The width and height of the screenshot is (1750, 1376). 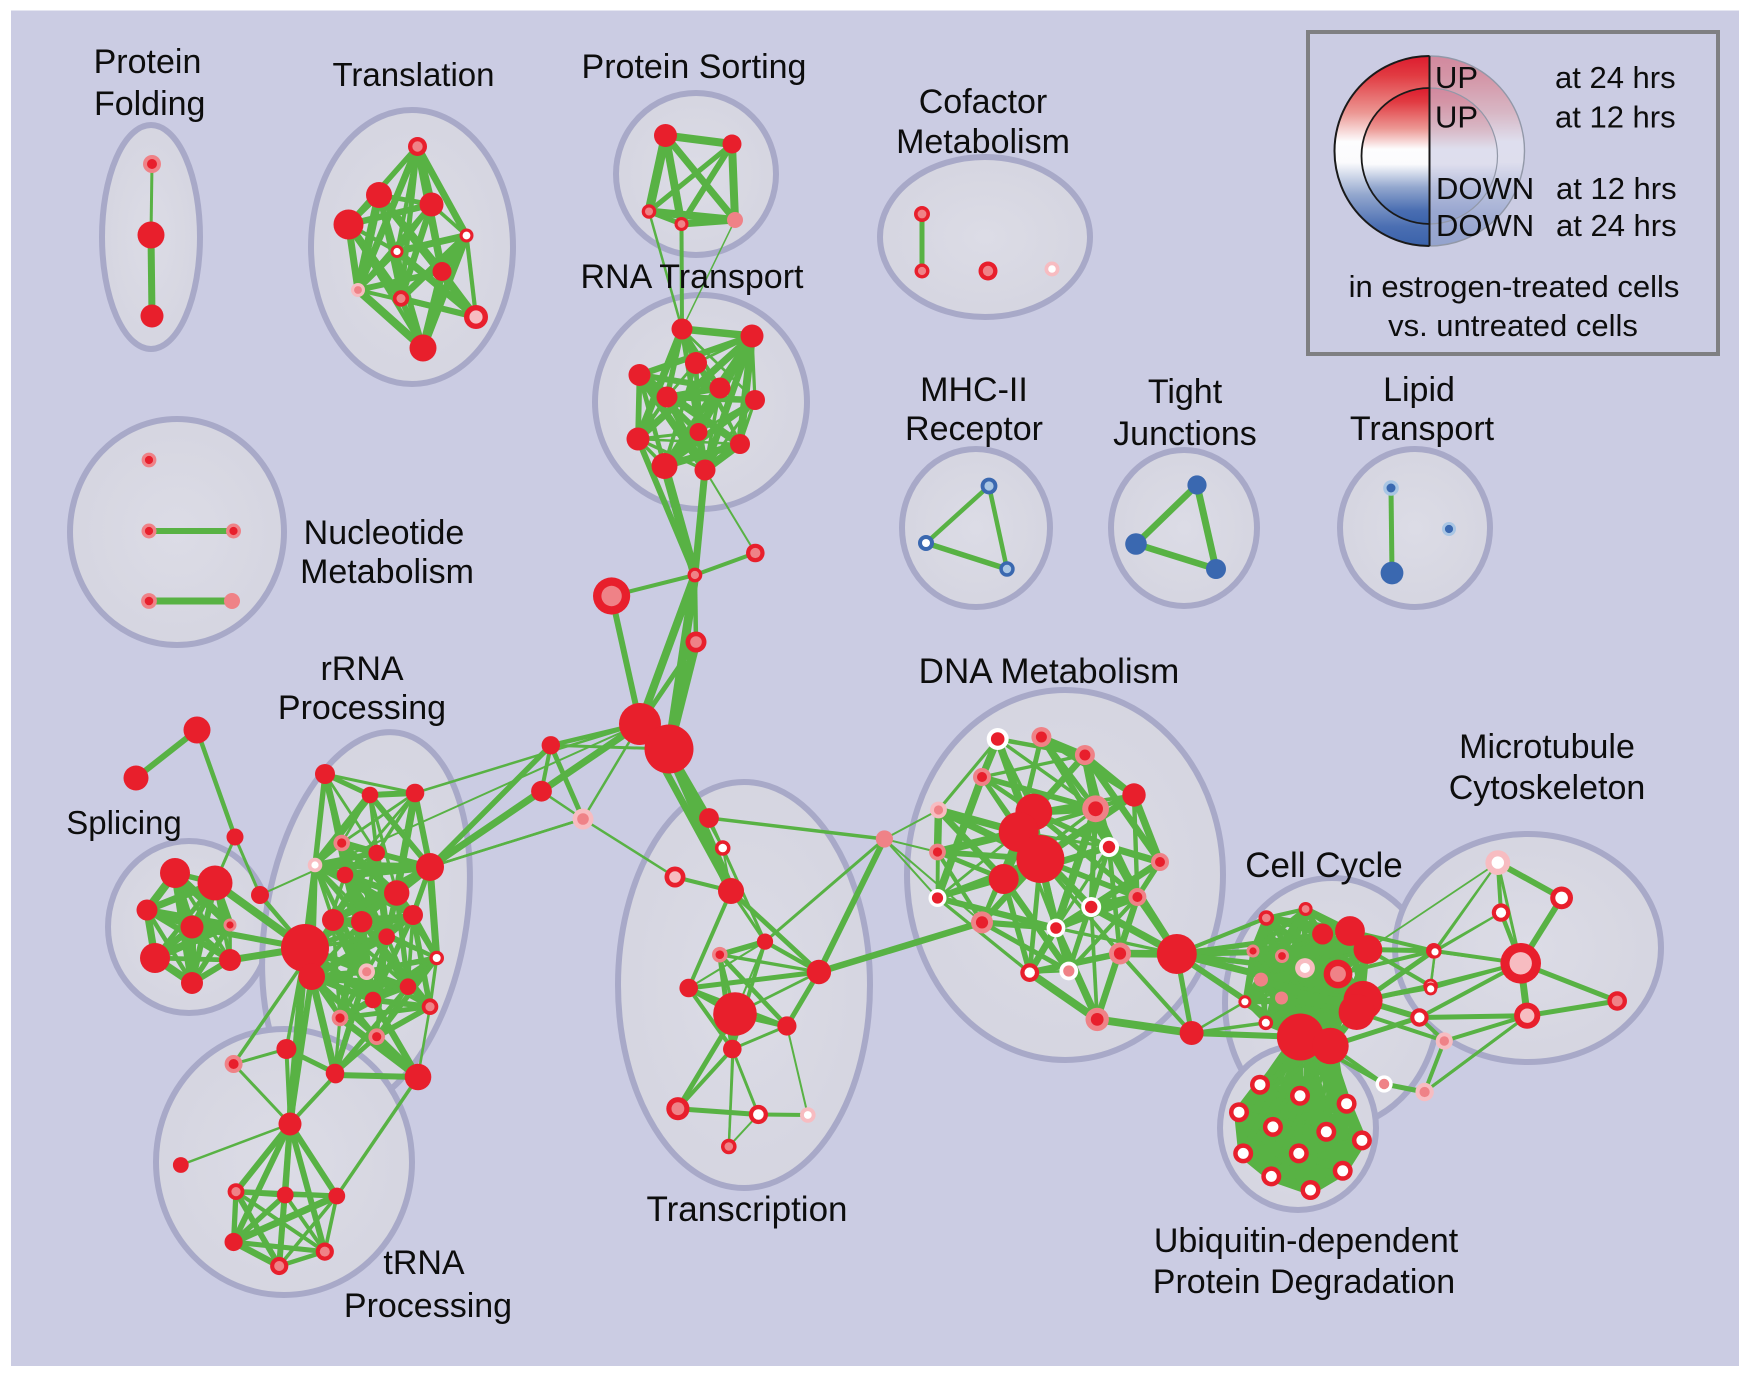 I want to click on svg-text: RNA Transport, so click(x=693, y=277).